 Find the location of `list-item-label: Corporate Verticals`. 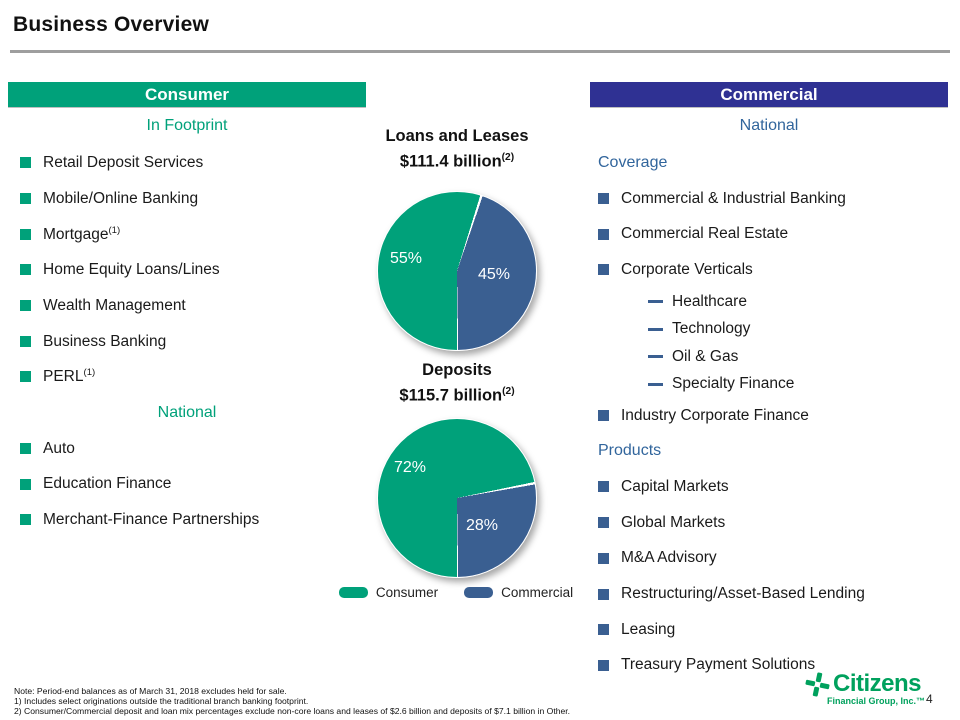

list-item-label: Corporate Verticals is located at coordinates (687, 269).